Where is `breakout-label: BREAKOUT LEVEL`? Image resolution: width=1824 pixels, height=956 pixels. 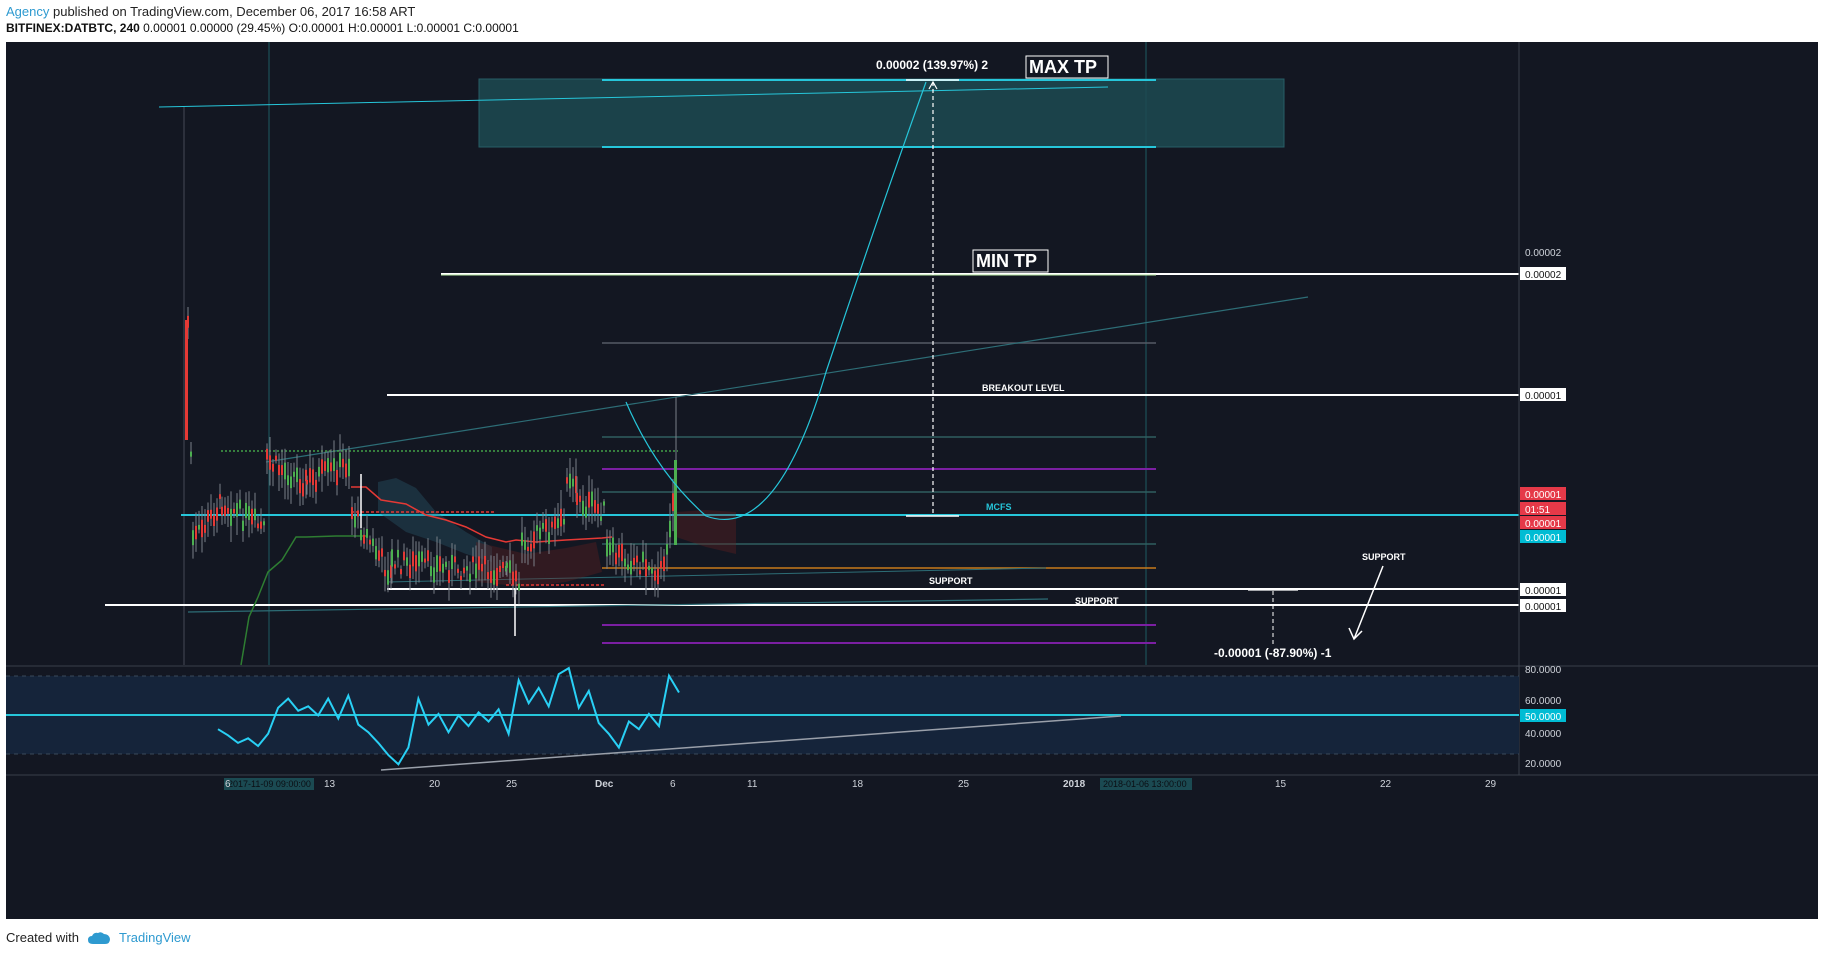
breakout-label: BREAKOUT LEVEL is located at coordinates (1023, 388).